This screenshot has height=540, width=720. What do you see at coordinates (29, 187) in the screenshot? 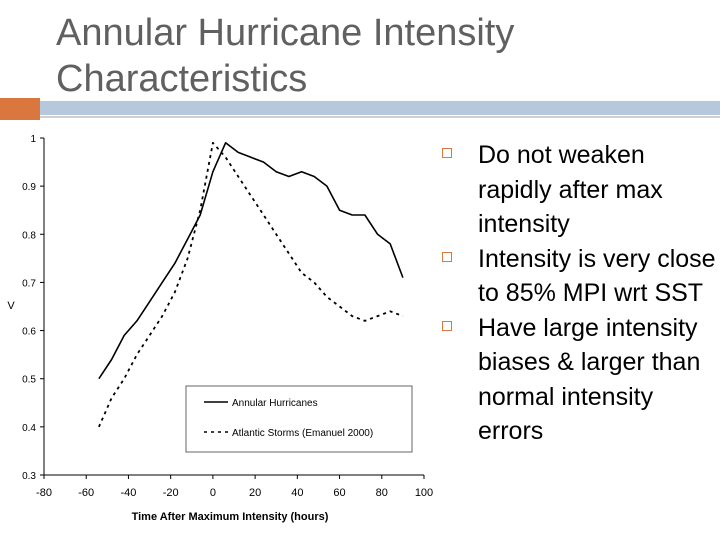
I see `y-tick-label: 0.9` at bounding box center [29, 187].